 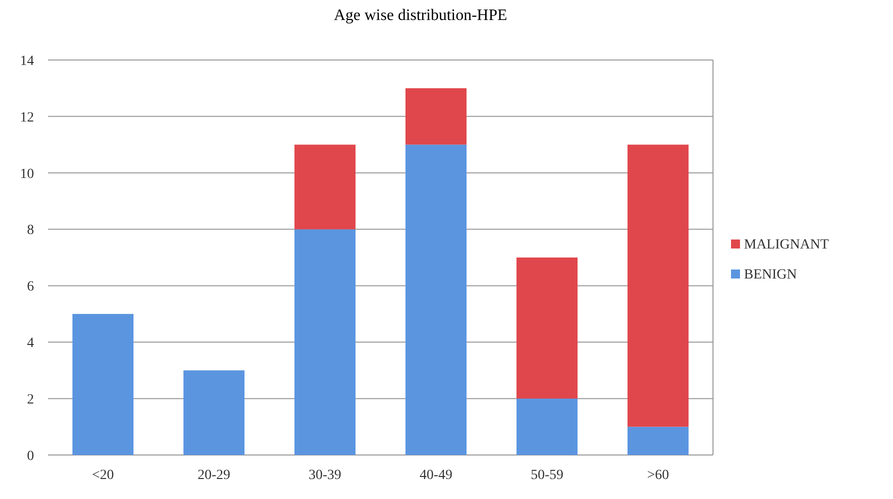 I want to click on y-tick-label: 12, so click(x=27, y=118).